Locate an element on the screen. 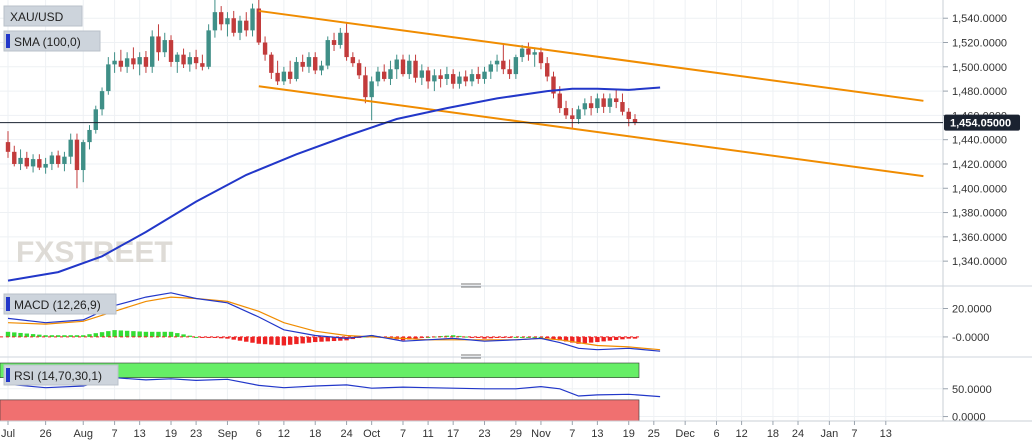 This screenshot has width=1032, height=445. instrument-label: XAU/USD is located at coordinates (43, 16).